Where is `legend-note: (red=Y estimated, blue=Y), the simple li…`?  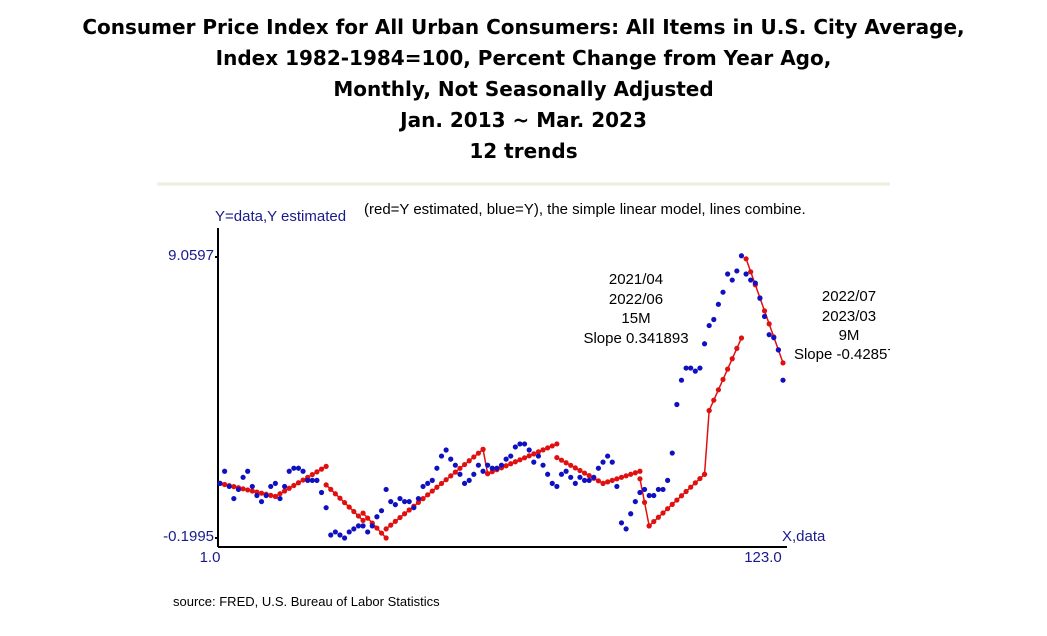 legend-note: (red=Y estimated, blue=Y), the simple li… is located at coordinates (585, 209).